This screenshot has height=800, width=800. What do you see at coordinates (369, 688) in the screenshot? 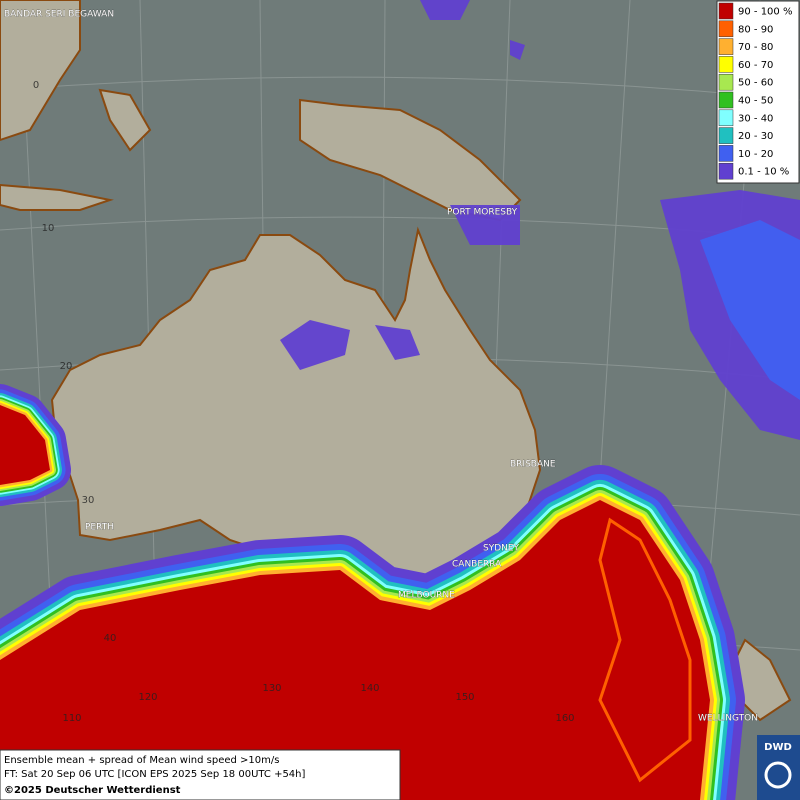
I see `grid-label: 140` at bounding box center [369, 688].